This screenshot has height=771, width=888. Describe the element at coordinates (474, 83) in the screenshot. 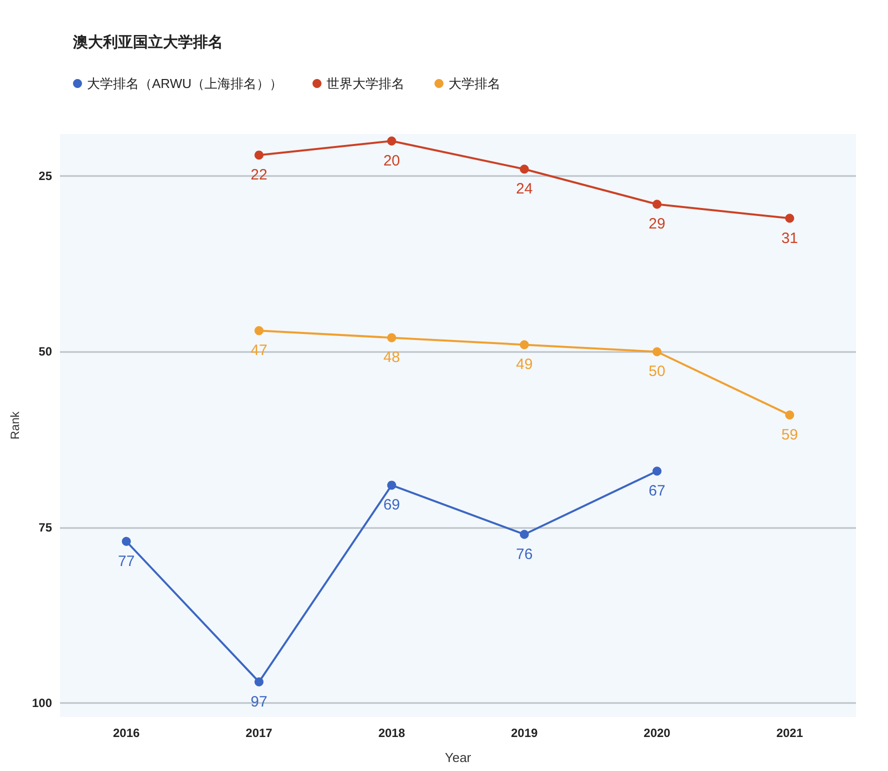

I see `legend-label: 大学排名` at that location.